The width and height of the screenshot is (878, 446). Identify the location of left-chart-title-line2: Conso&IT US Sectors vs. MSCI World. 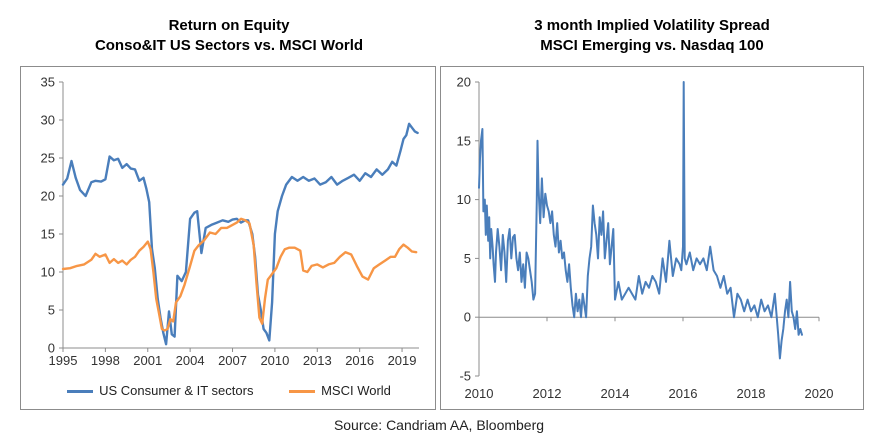
(229, 45).